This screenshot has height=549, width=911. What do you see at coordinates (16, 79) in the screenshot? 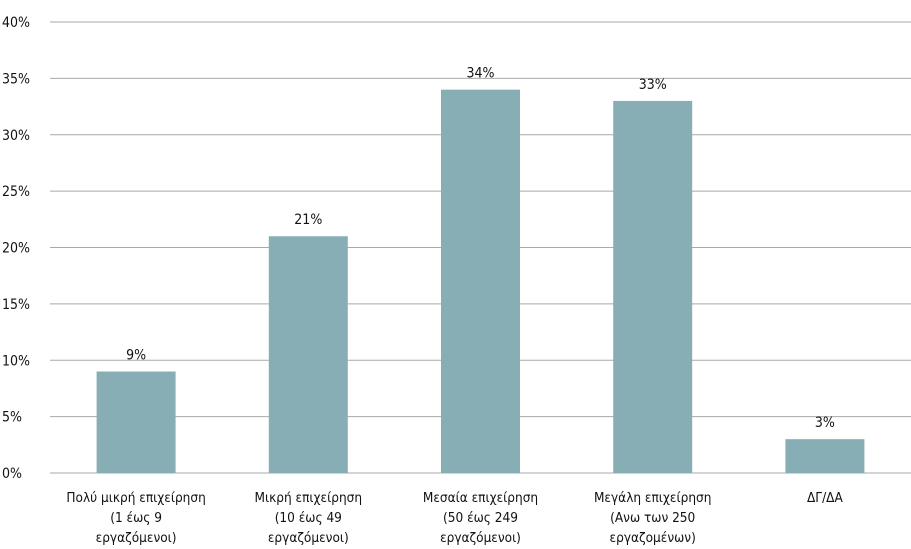
I see `y-tick-label: 35%` at bounding box center [16, 79].